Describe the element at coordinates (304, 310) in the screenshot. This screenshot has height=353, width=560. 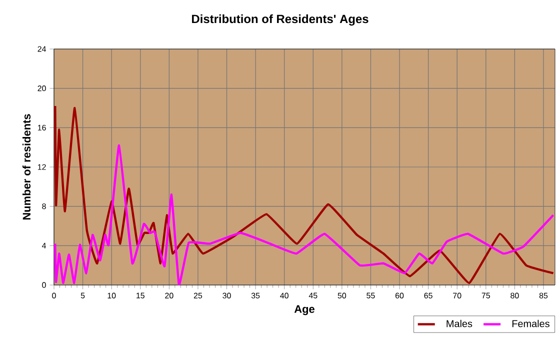
I see `x-axis-title: Age` at that location.